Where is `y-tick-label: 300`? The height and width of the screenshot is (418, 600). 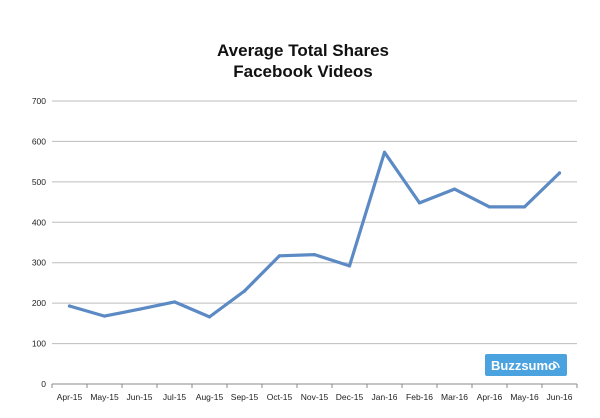
y-tick-label: 300 is located at coordinates (39, 263).